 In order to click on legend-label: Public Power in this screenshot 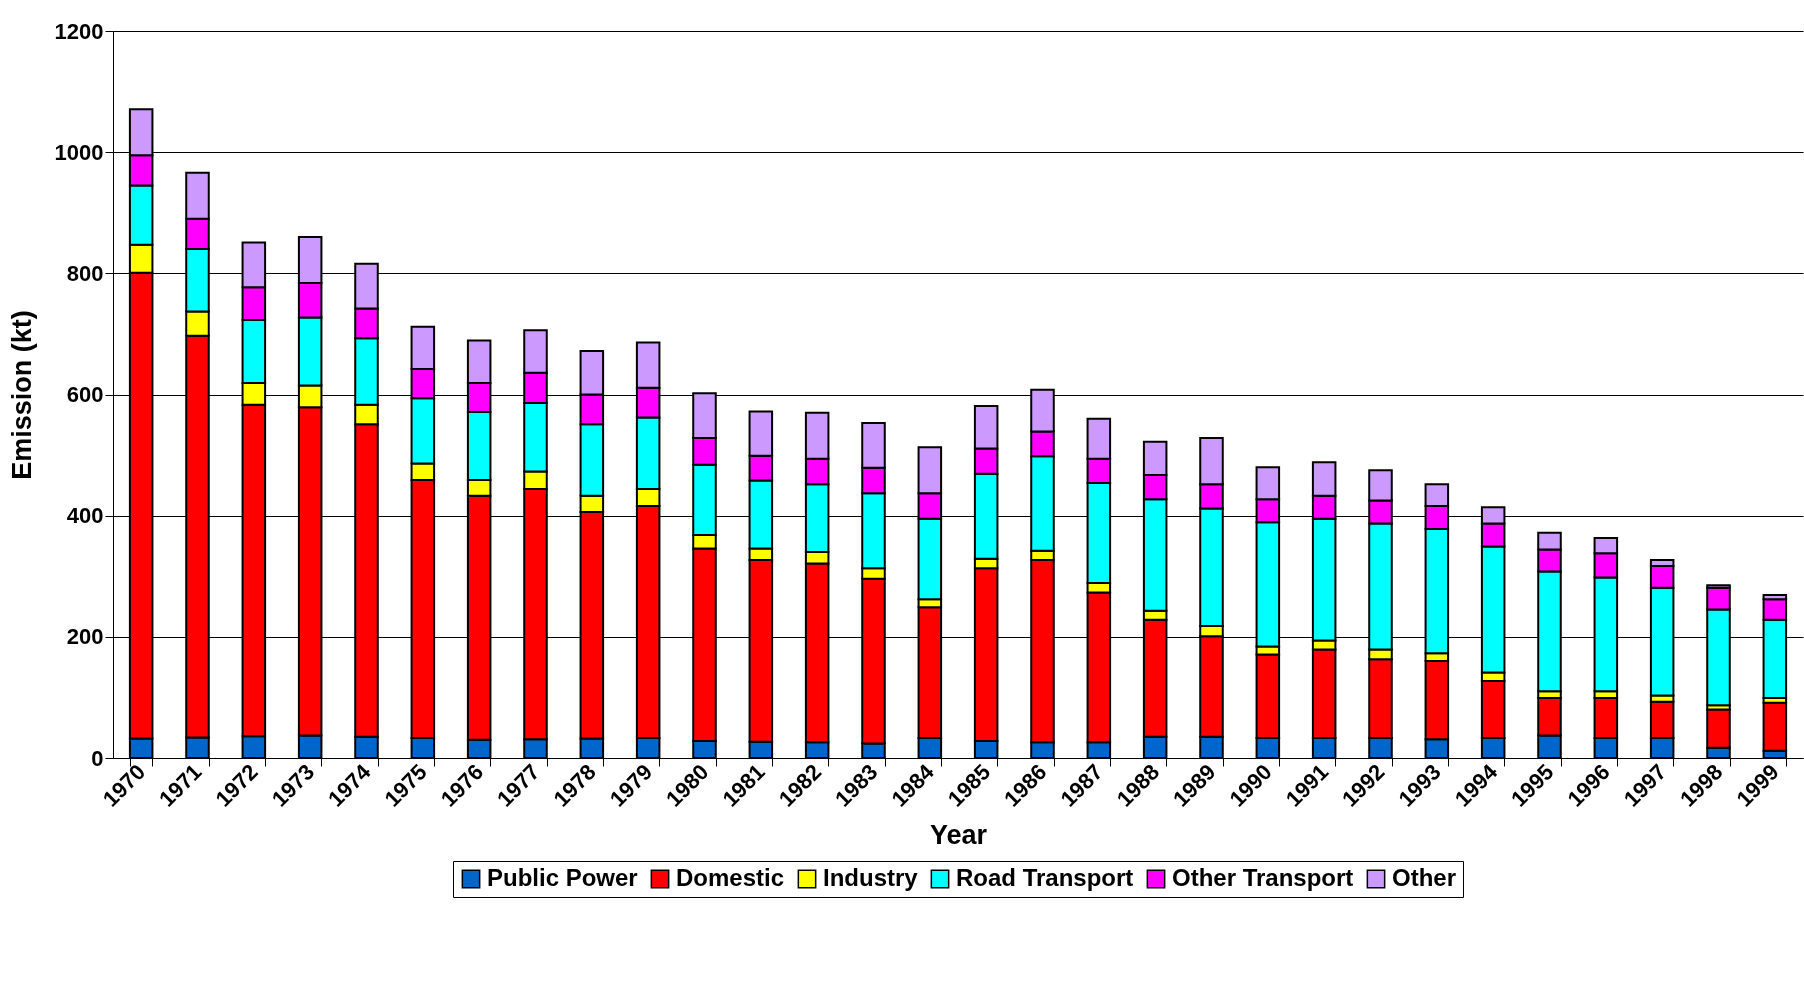, I will do `click(562, 877)`.